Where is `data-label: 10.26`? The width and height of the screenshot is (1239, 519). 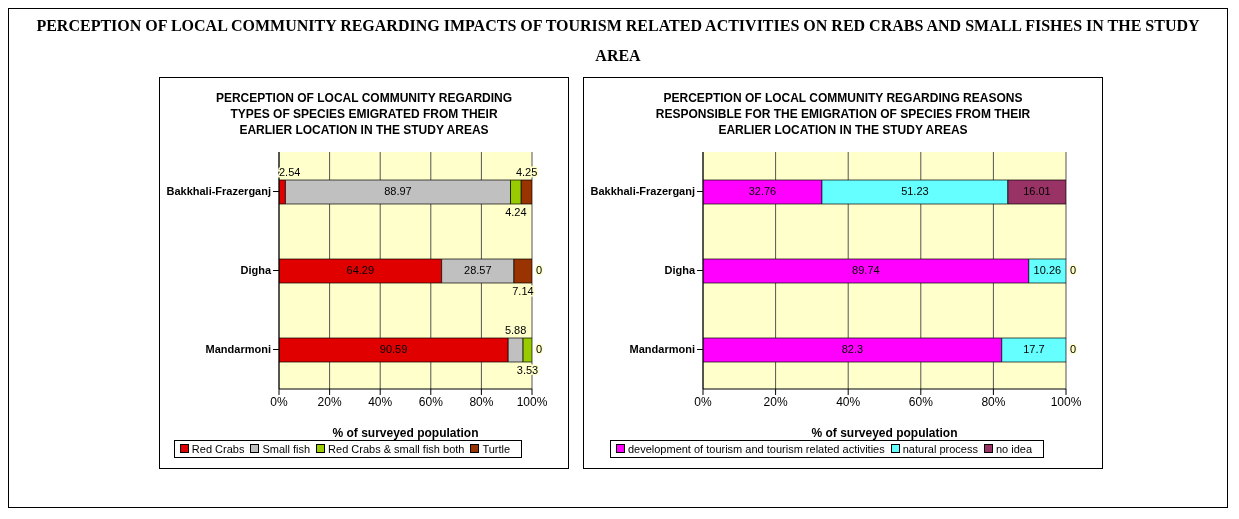 data-label: 10.26 is located at coordinates (1047, 270).